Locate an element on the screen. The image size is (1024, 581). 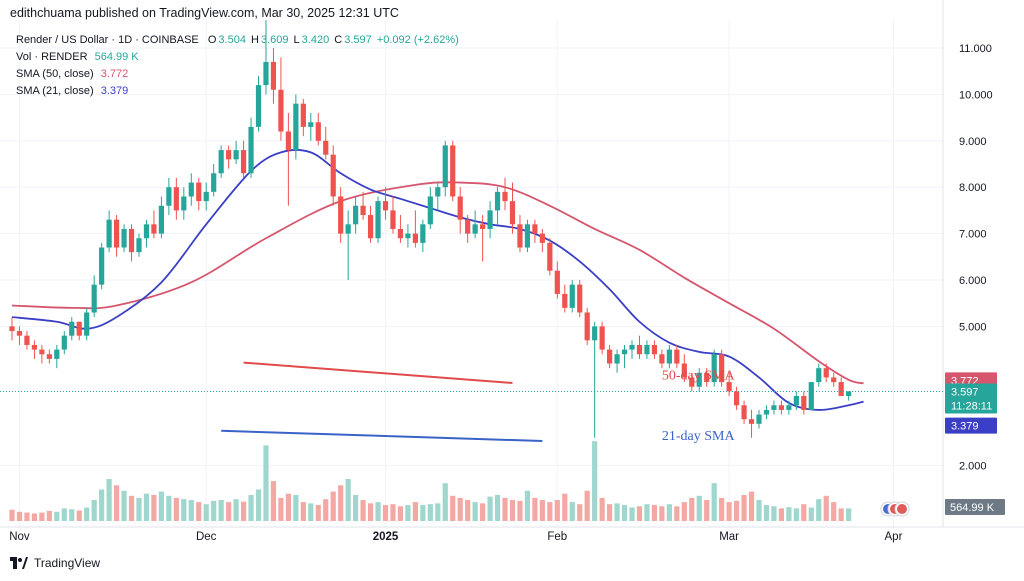
ohlc-change: +0.092 (+2.62%) is located at coordinates (417, 40).